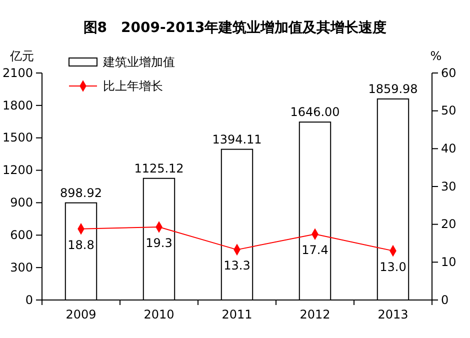  Describe the element at coordinates (159, 315) in the screenshot. I see `x-tick-label: 2010` at that location.